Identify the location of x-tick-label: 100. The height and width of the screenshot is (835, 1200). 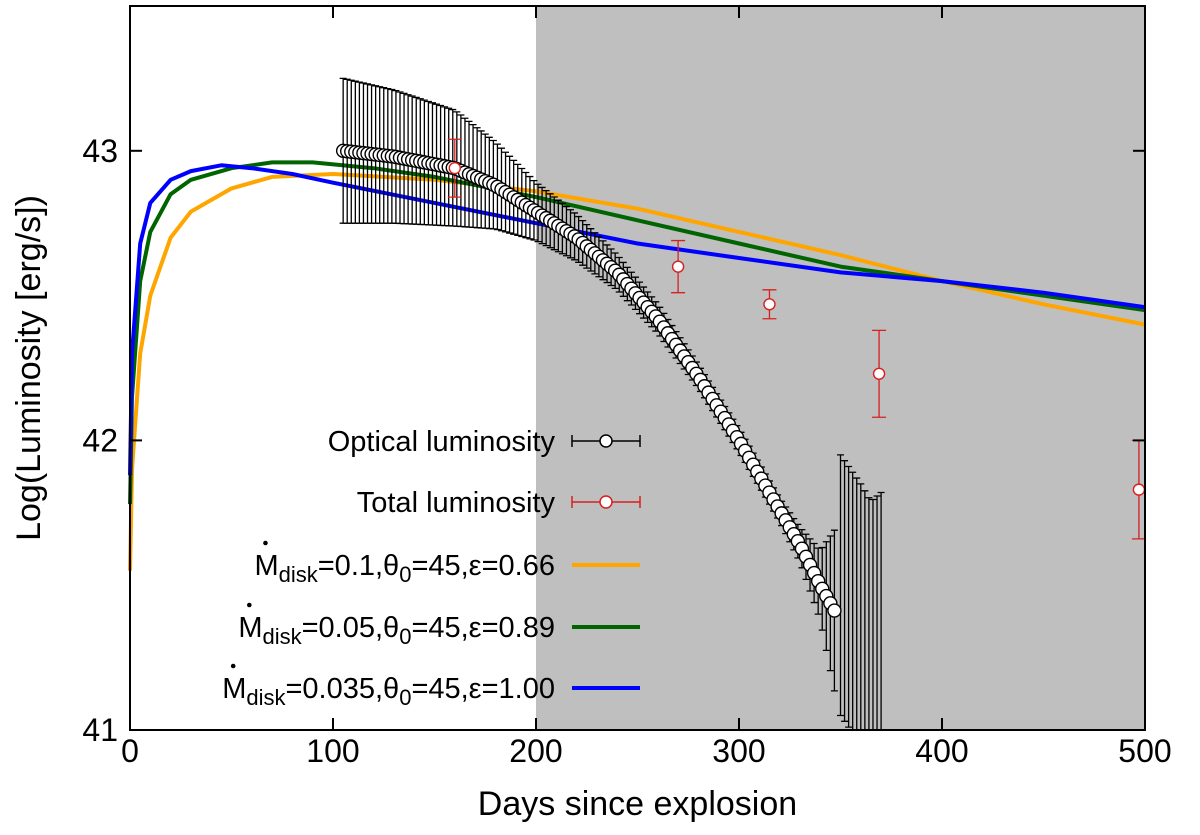
(332, 751).